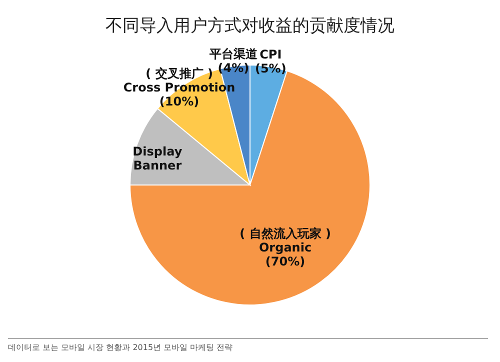 The image size is (500, 362). Describe the element at coordinates (248, 345) in the screenshot. I see `text: 데이터로 보는 모바일 시장 현황과 2015년 모바일 마케팅 전략` at that location.